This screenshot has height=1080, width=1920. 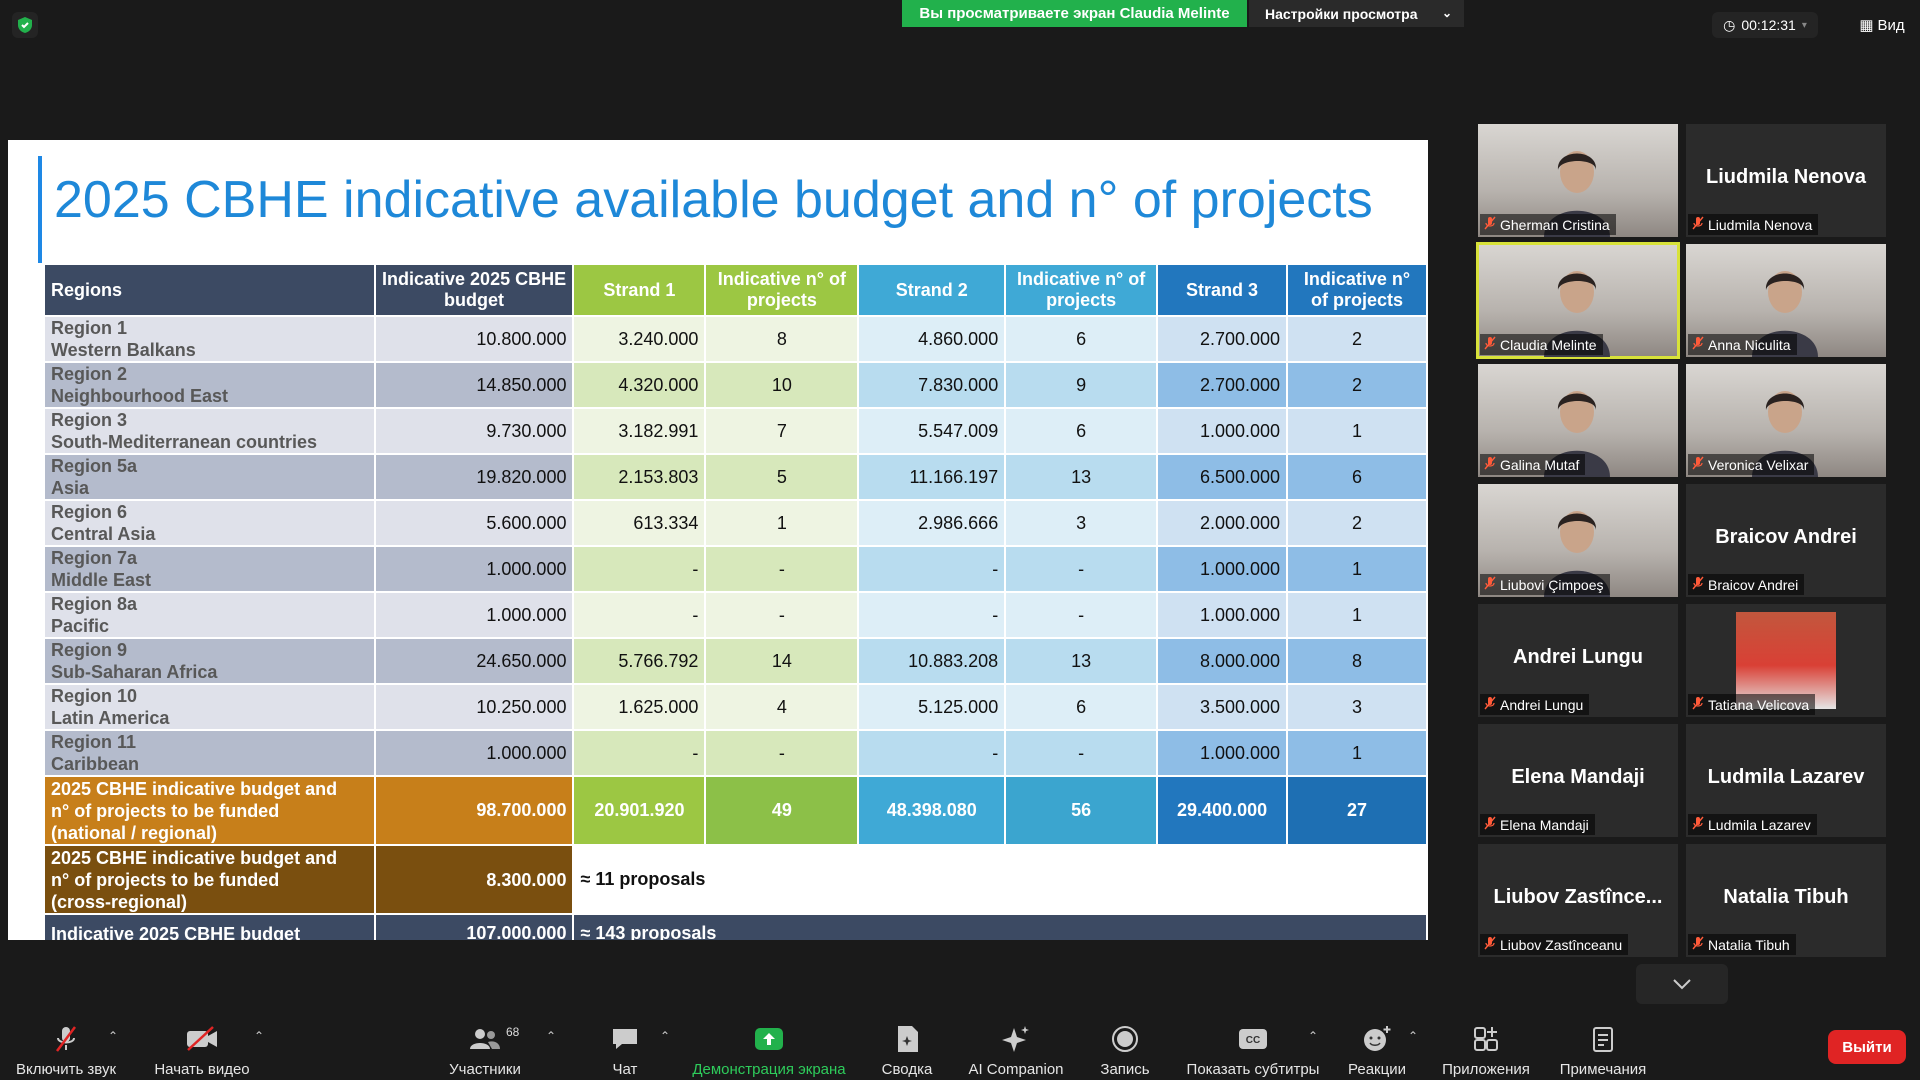 What do you see at coordinates (1540, 464) in the screenshot?
I see `participant-name: Galina Mutaf` at bounding box center [1540, 464].